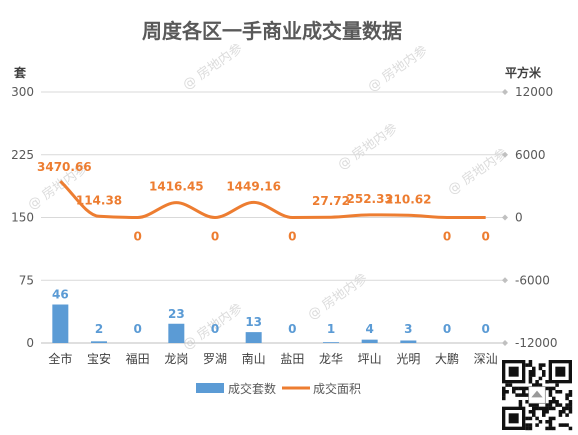 This screenshot has height=435, width=578. Describe the element at coordinates (292, 359) in the screenshot. I see `category-label: 盐田` at that location.